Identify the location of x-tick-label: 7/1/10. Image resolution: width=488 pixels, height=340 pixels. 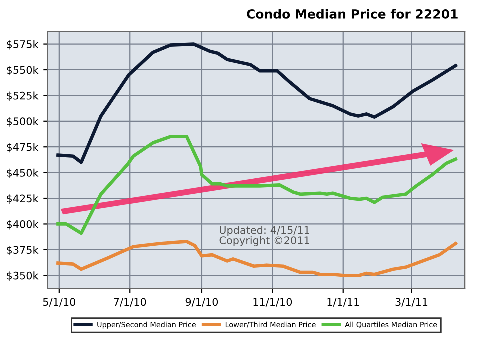
(130, 302).